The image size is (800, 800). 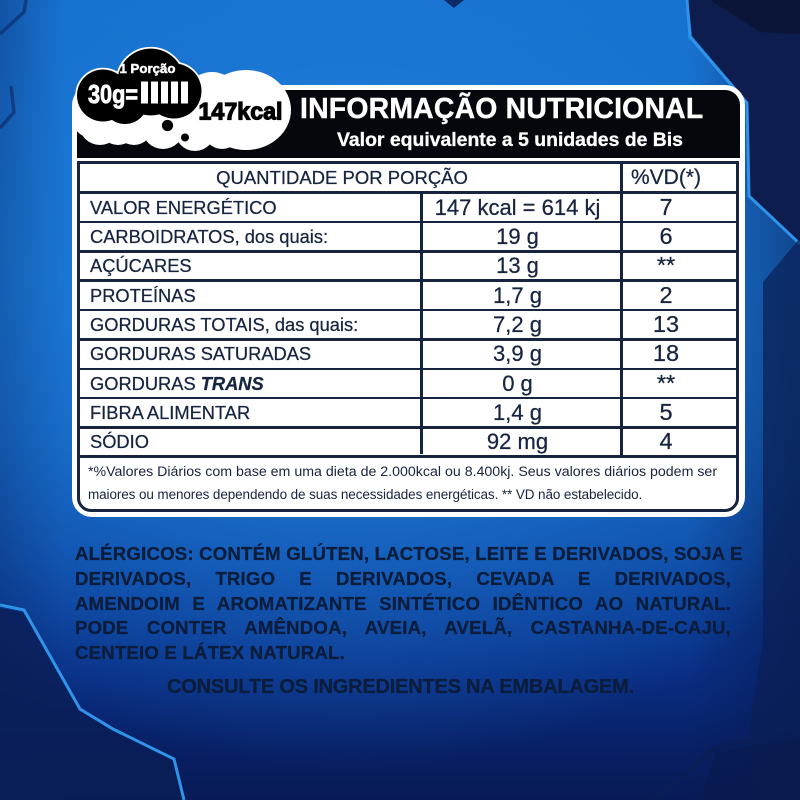 I want to click on svg-text: 147kcal, so click(x=241, y=111).